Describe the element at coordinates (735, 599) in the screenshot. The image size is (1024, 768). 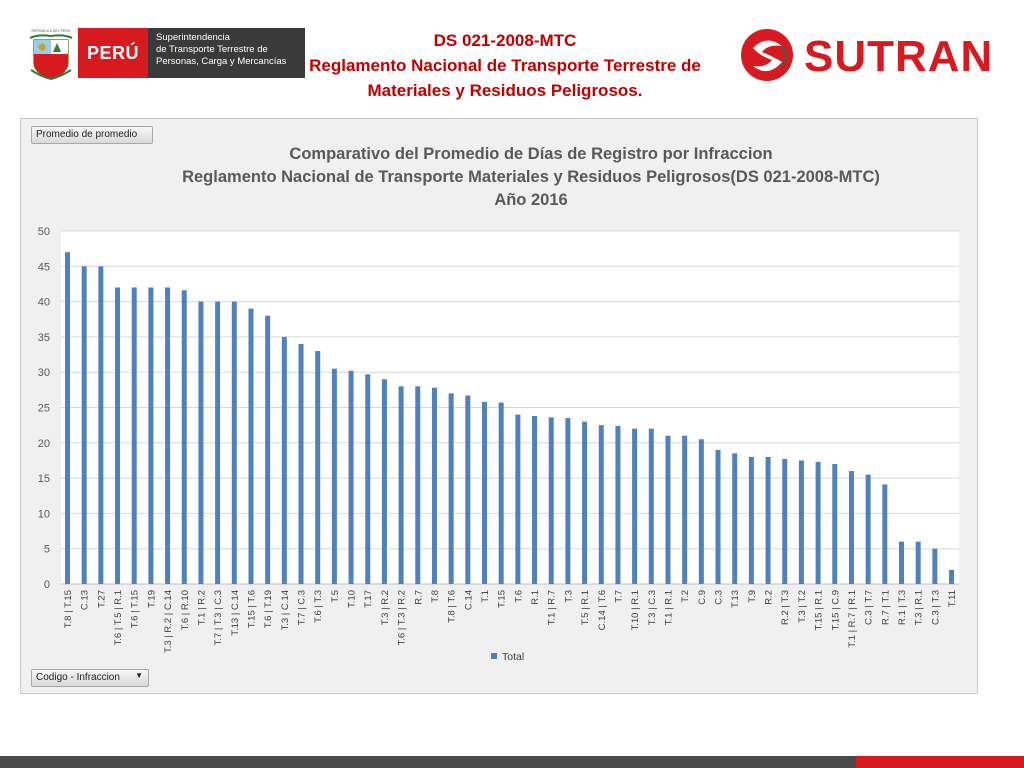
I see `x-tick-label: T.13` at that location.